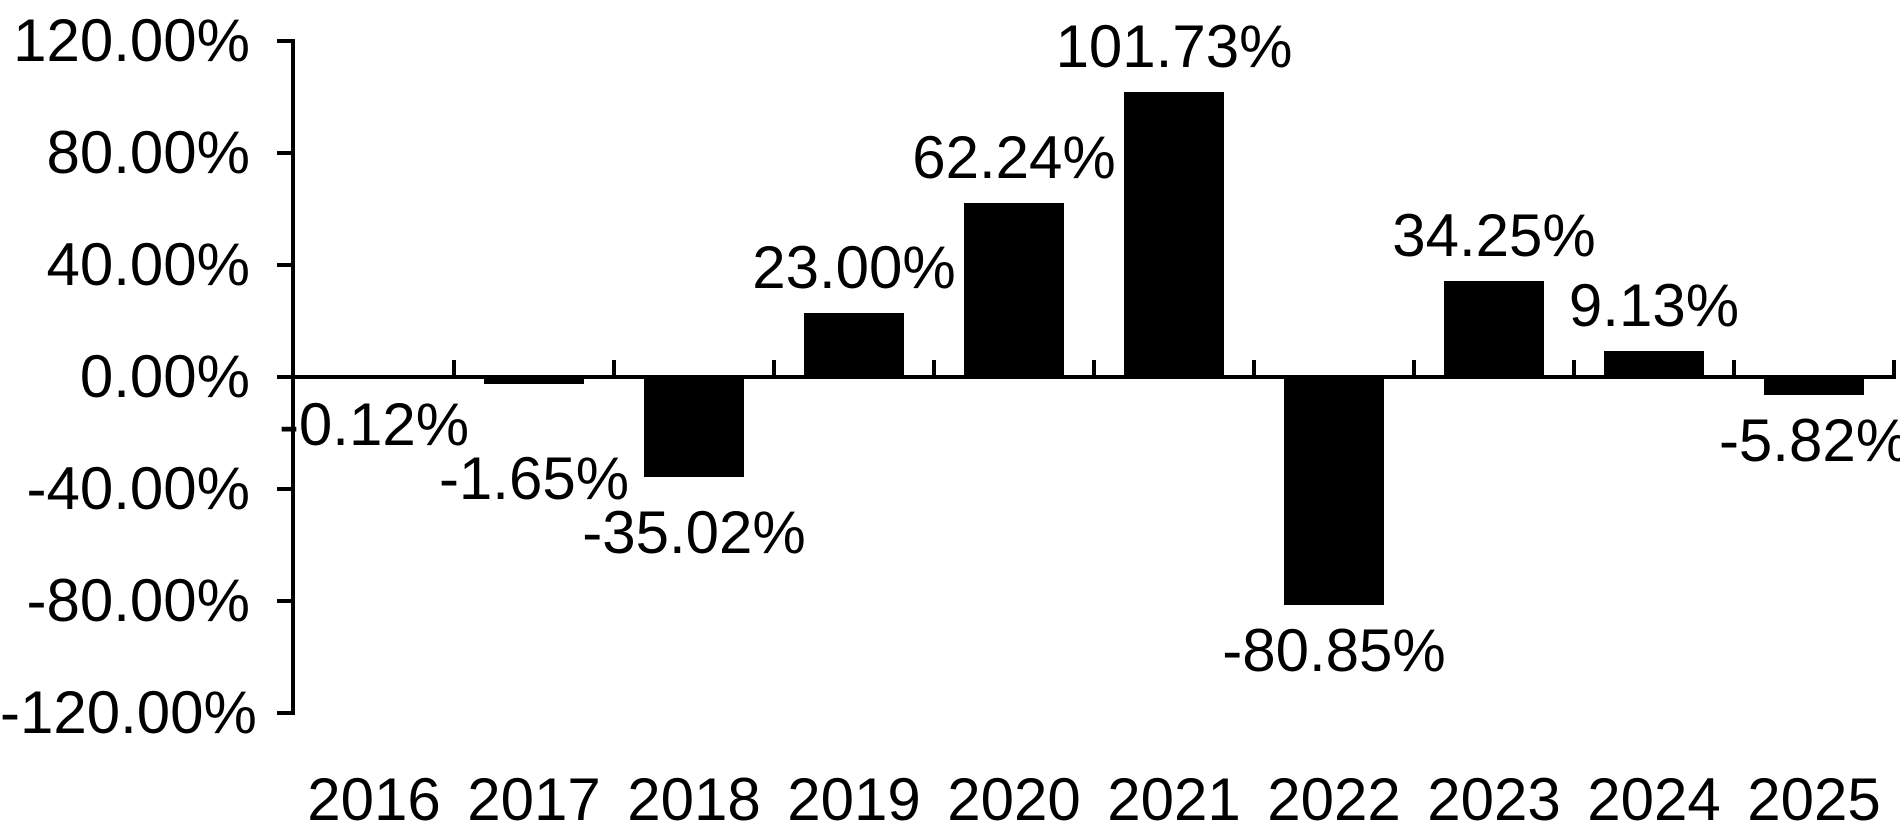 This screenshot has height=833, width=1900. What do you see at coordinates (1814, 386) in the screenshot?
I see `bar-2025` at bounding box center [1814, 386].